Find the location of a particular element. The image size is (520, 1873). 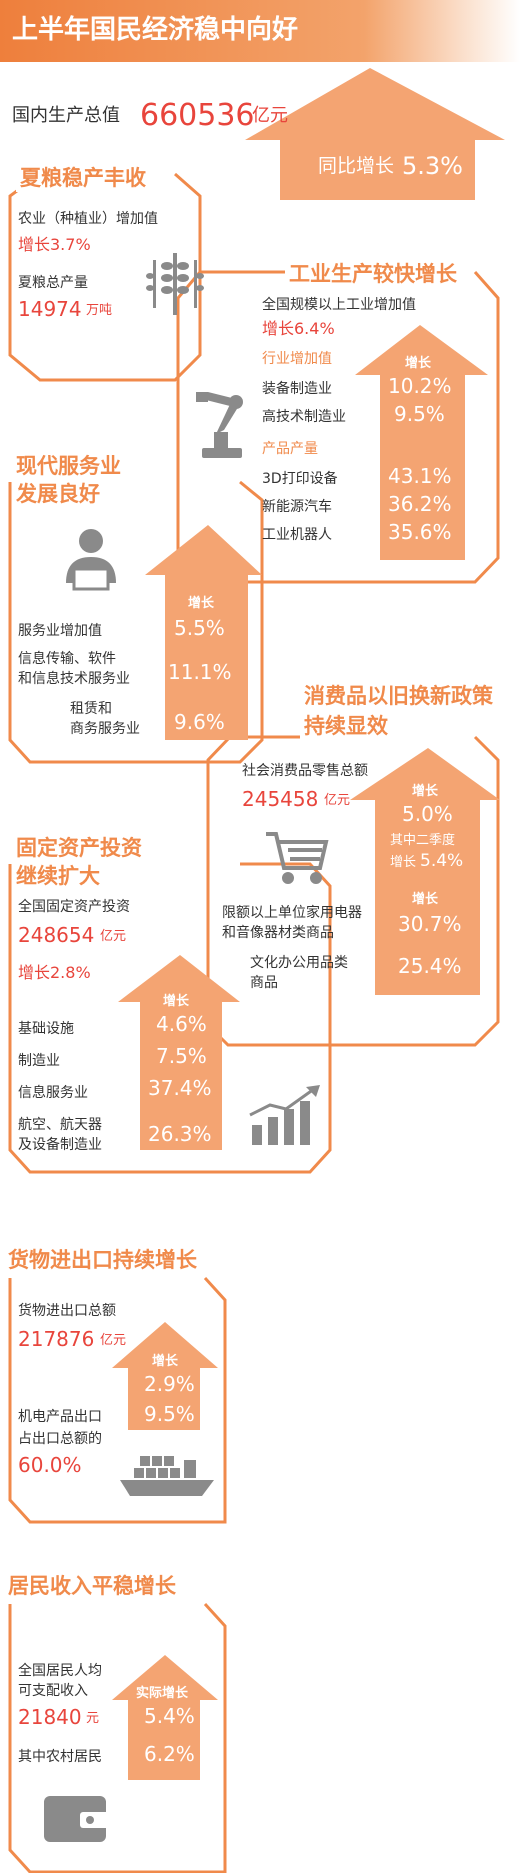

trade-total-unit: 亿元 is located at coordinates (113, 1340).